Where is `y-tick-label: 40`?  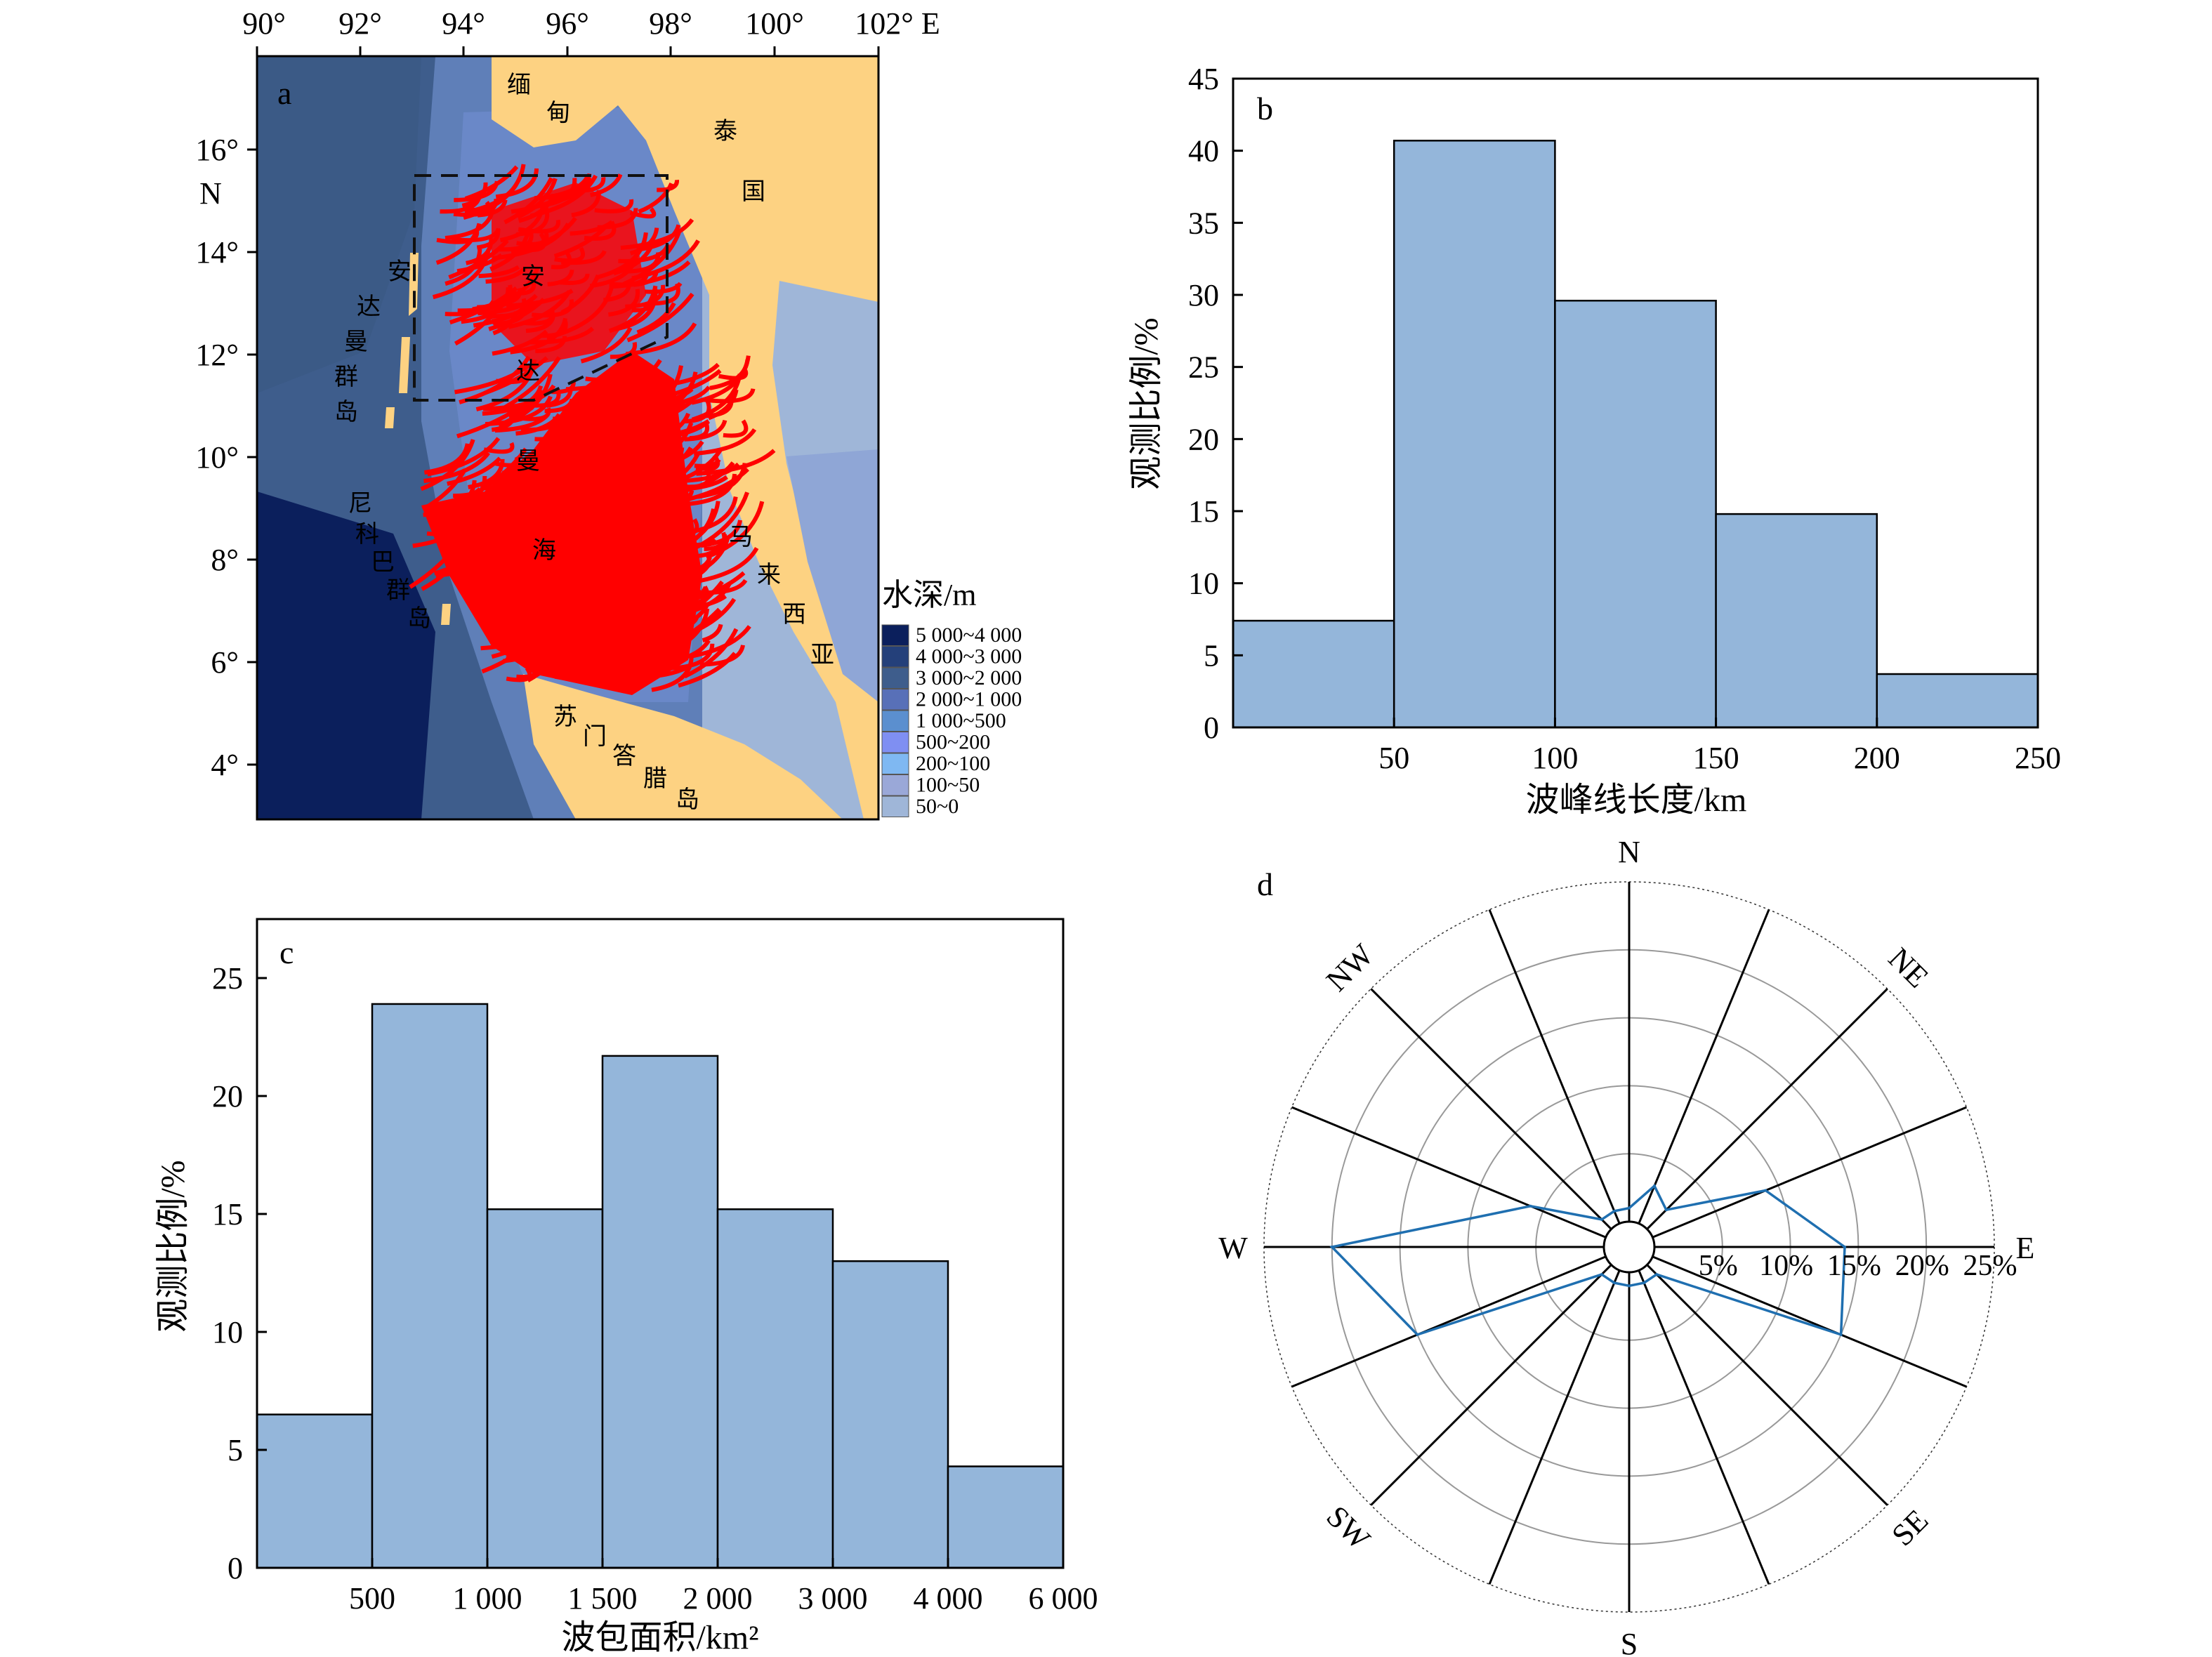 y-tick-label: 40 is located at coordinates (1203, 151).